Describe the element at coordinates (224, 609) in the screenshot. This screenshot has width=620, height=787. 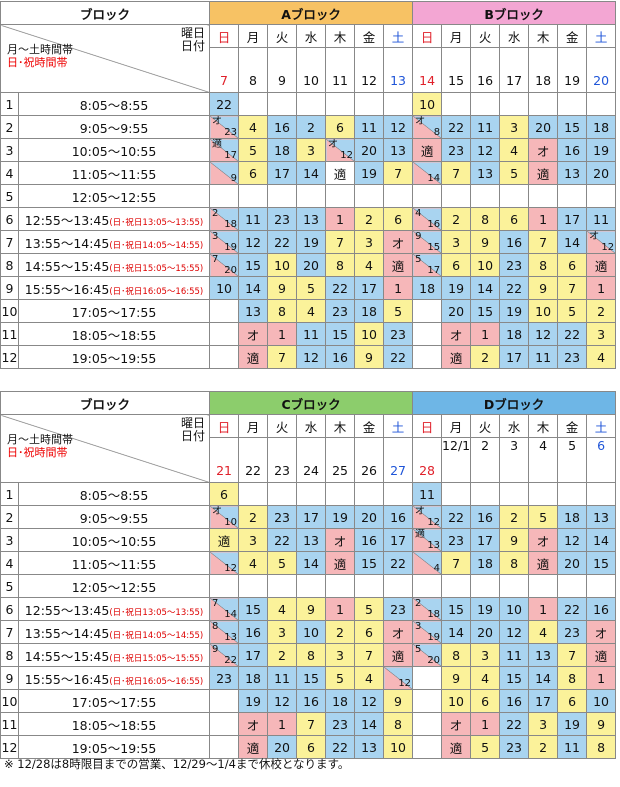
I see `split-lesson-cell: 7 14` at that location.